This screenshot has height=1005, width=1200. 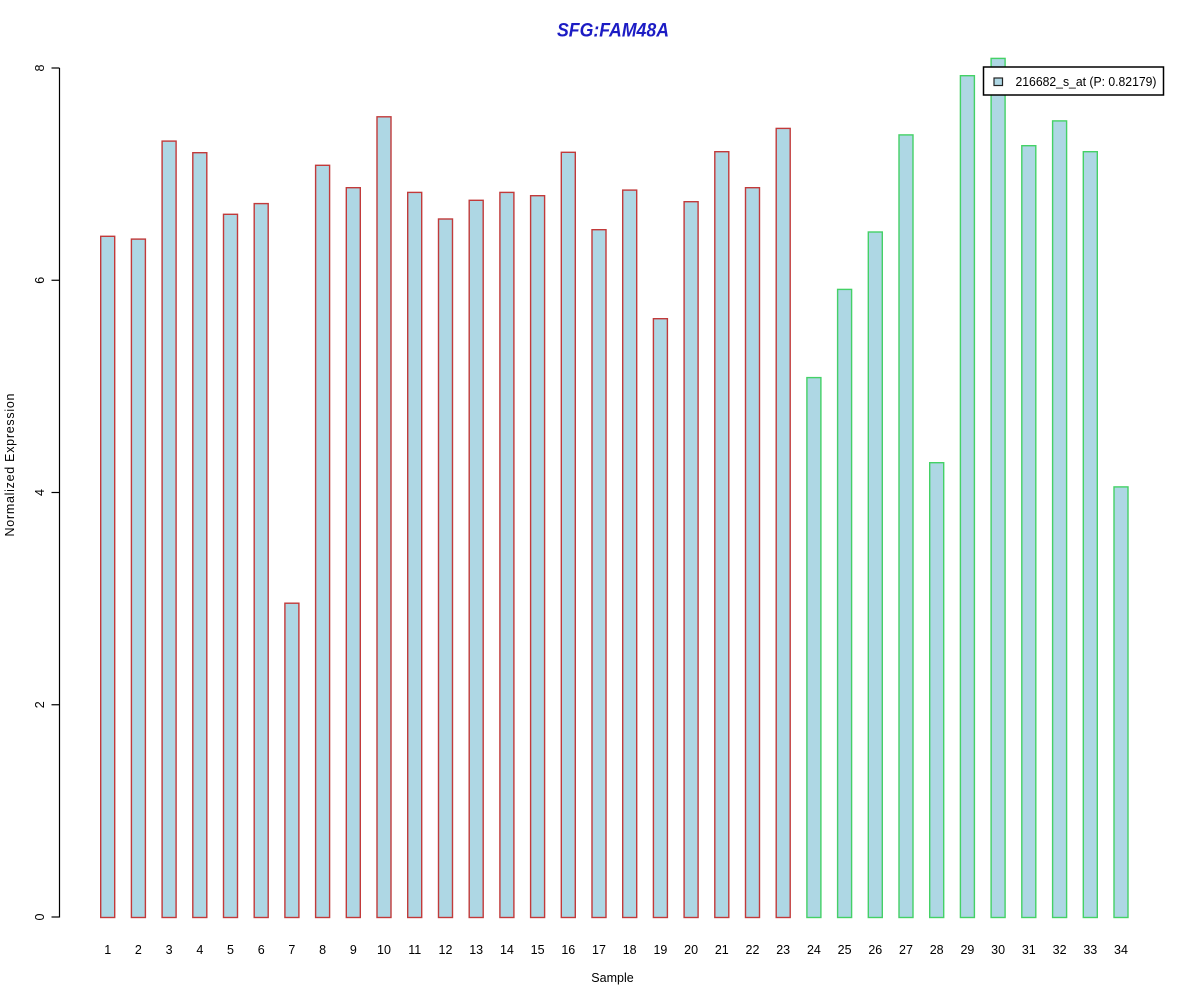 What do you see at coordinates (40, 916) in the screenshot?
I see `svg-text: 0` at bounding box center [40, 916].